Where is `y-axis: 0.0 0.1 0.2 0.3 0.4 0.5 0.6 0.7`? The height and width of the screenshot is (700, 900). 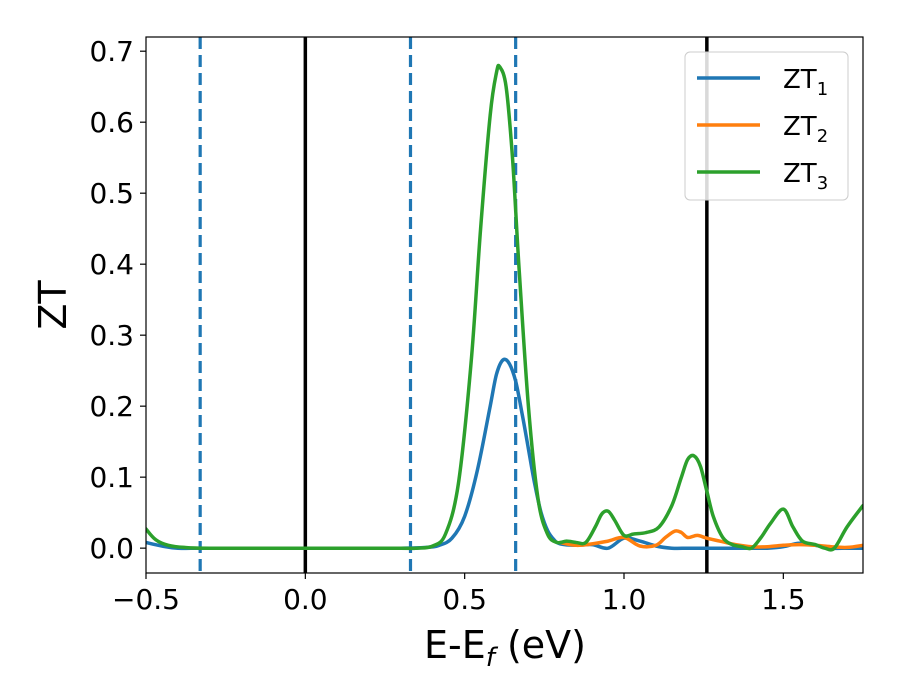
y-axis: 0.0 0.1 0.2 0.3 0.4 0.5 0.6 0.7 is located at coordinates (117, 300).